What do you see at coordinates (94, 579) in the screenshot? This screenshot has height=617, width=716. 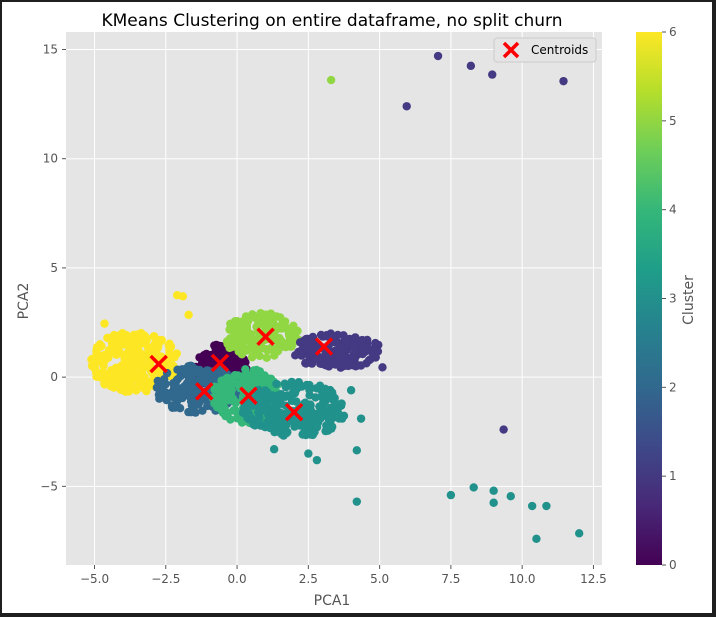 I see `x-tick-label: −5.0` at bounding box center [94, 579].